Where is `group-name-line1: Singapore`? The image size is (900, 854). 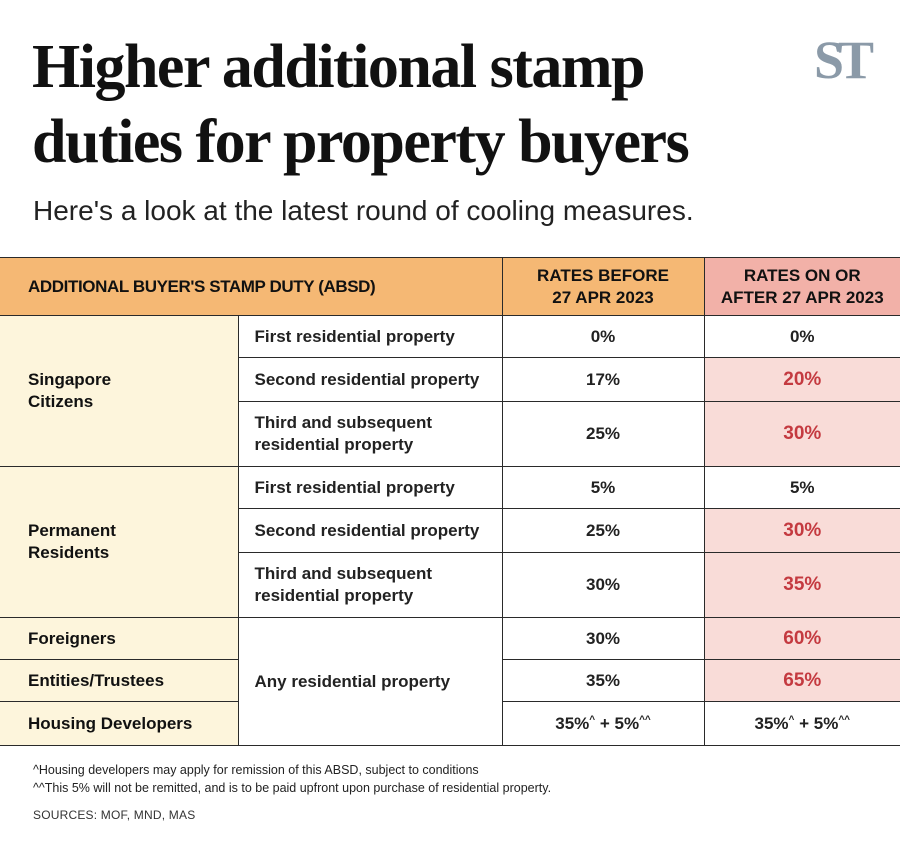 group-name-line1: Singapore is located at coordinates (70, 379).